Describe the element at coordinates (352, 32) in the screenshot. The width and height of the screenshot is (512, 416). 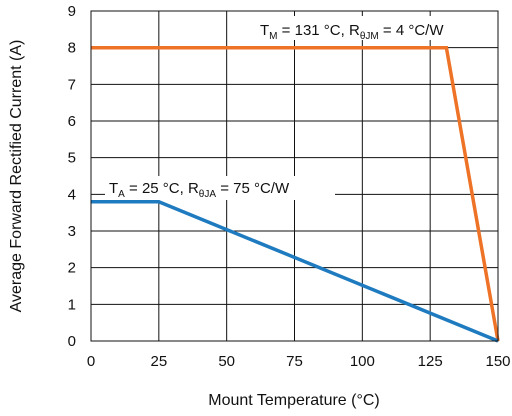
I see `annotation-1: TM = 131 °C, RθJM = 4 °C/W` at that location.